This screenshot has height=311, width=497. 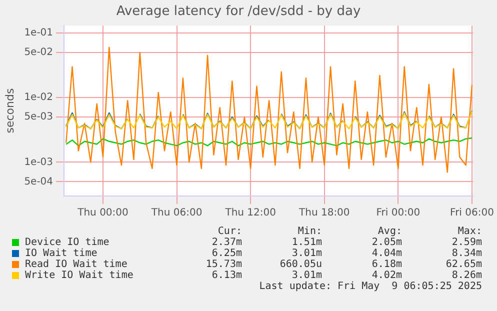 What do you see at coordinates (463, 264) in the screenshot?
I see `text: 62.65m` at bounding box center [463, 264].